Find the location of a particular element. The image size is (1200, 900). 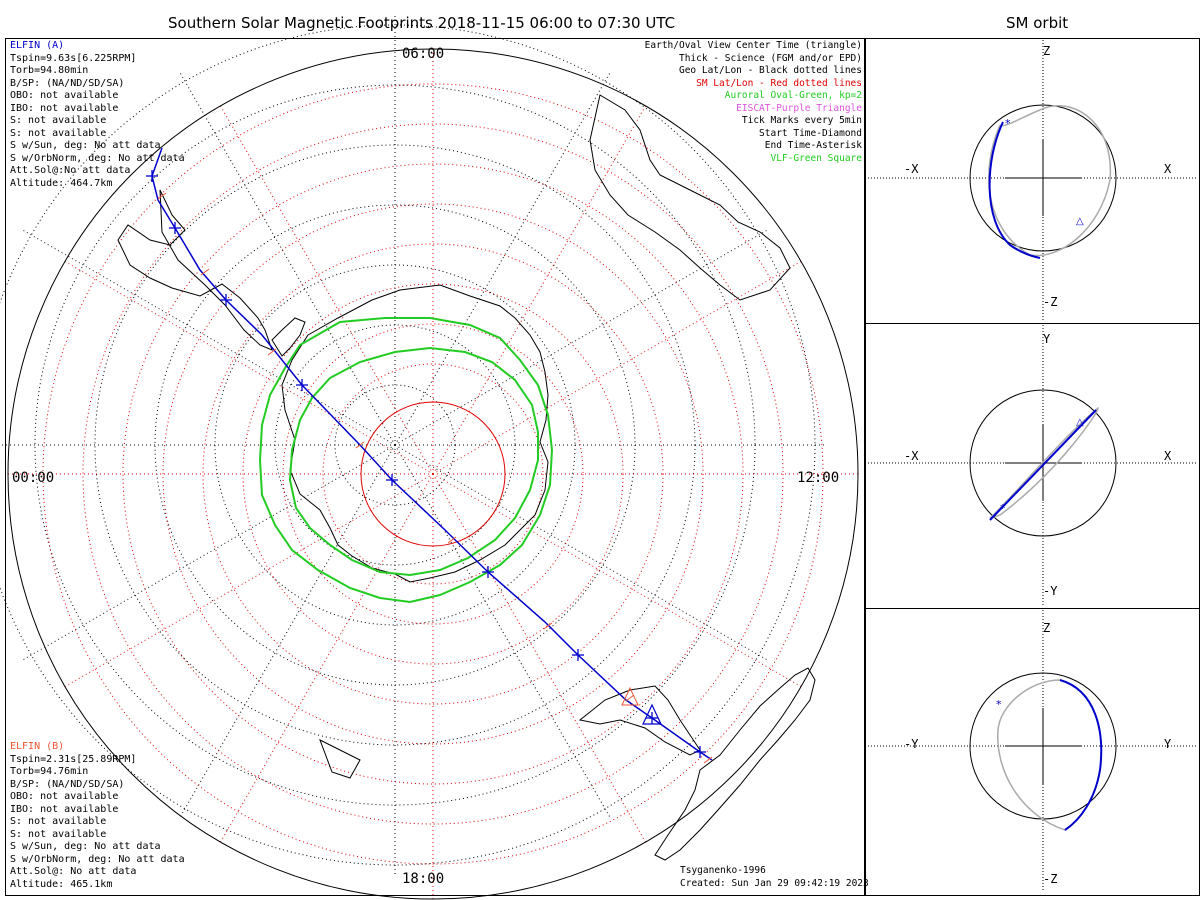

orbit3-bottom: -Z is located at coordinates (1050, 879).